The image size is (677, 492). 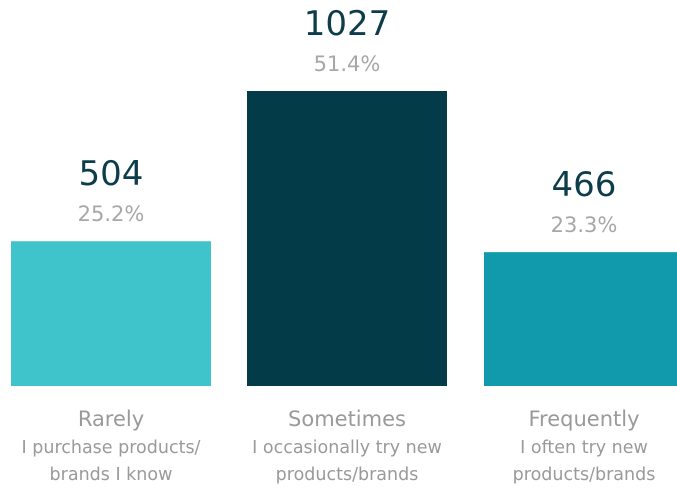 What do you see at coordinates (111, 475) in the screenshot?
I see `category-sublabel-rarely: brands I know` at bounding box center [111, 475].